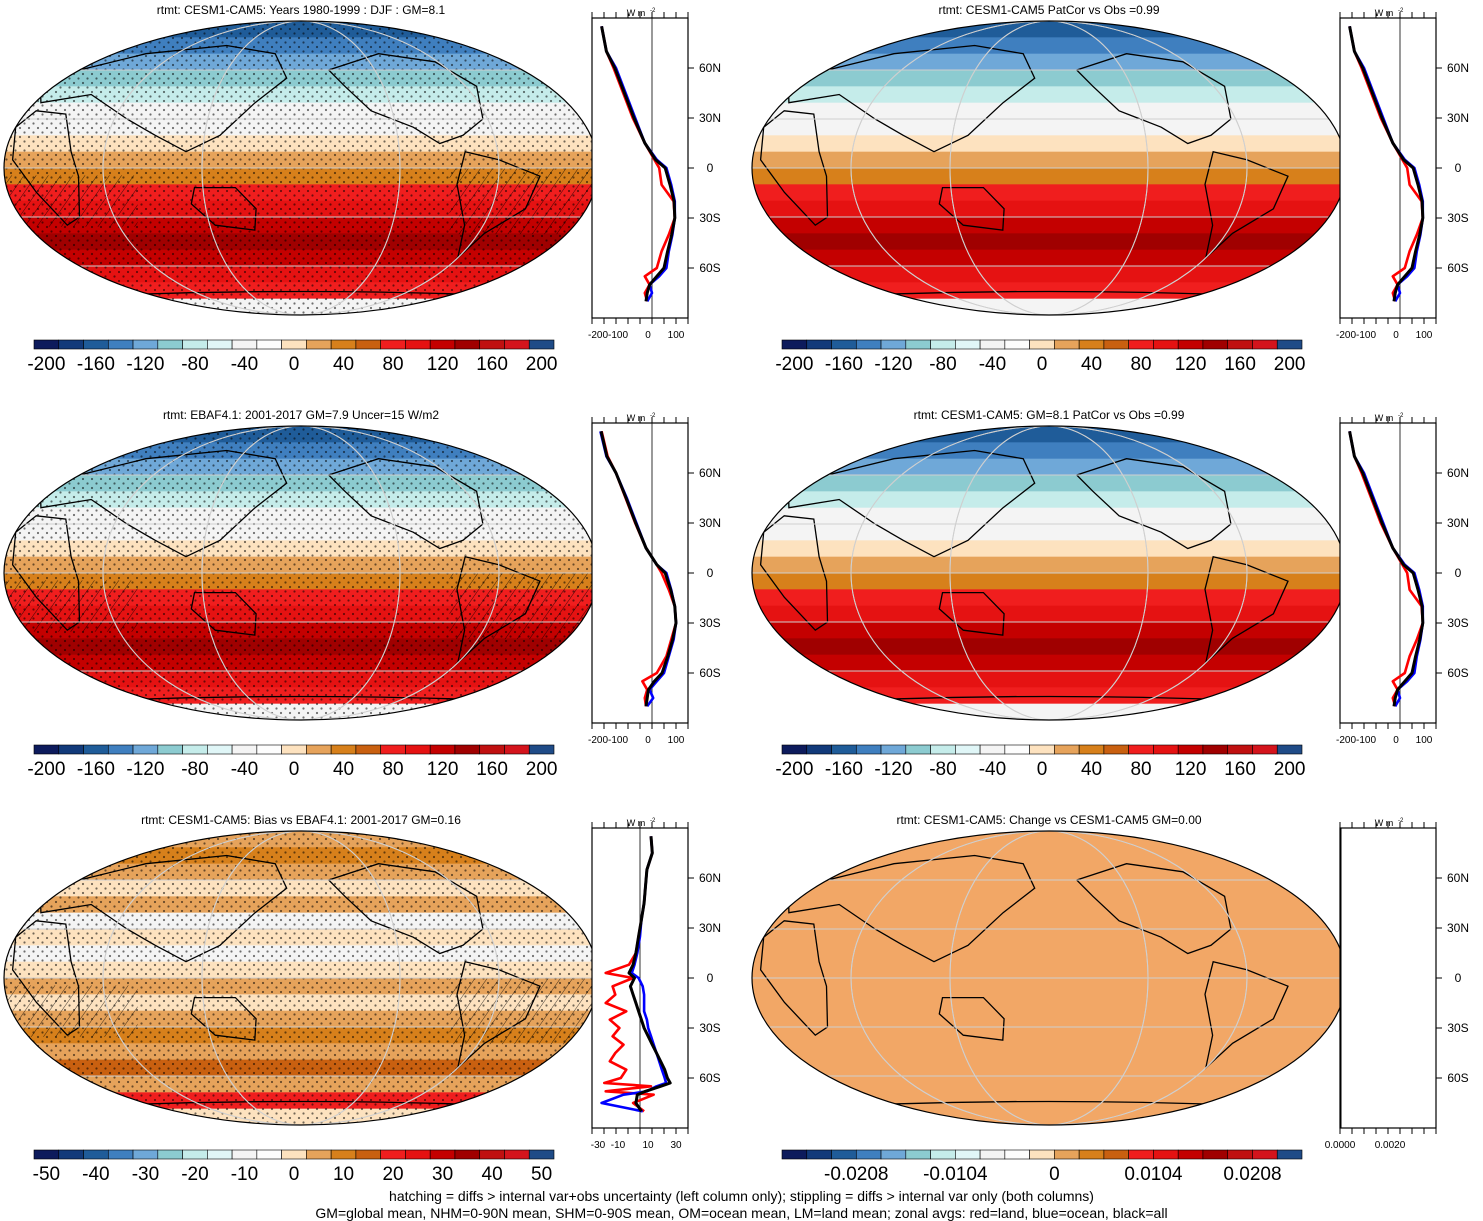 The width and height of the screenshot is (1483, 1221). I want to click on colorbar-tick-label: -0.0208, so click(856, 1174).